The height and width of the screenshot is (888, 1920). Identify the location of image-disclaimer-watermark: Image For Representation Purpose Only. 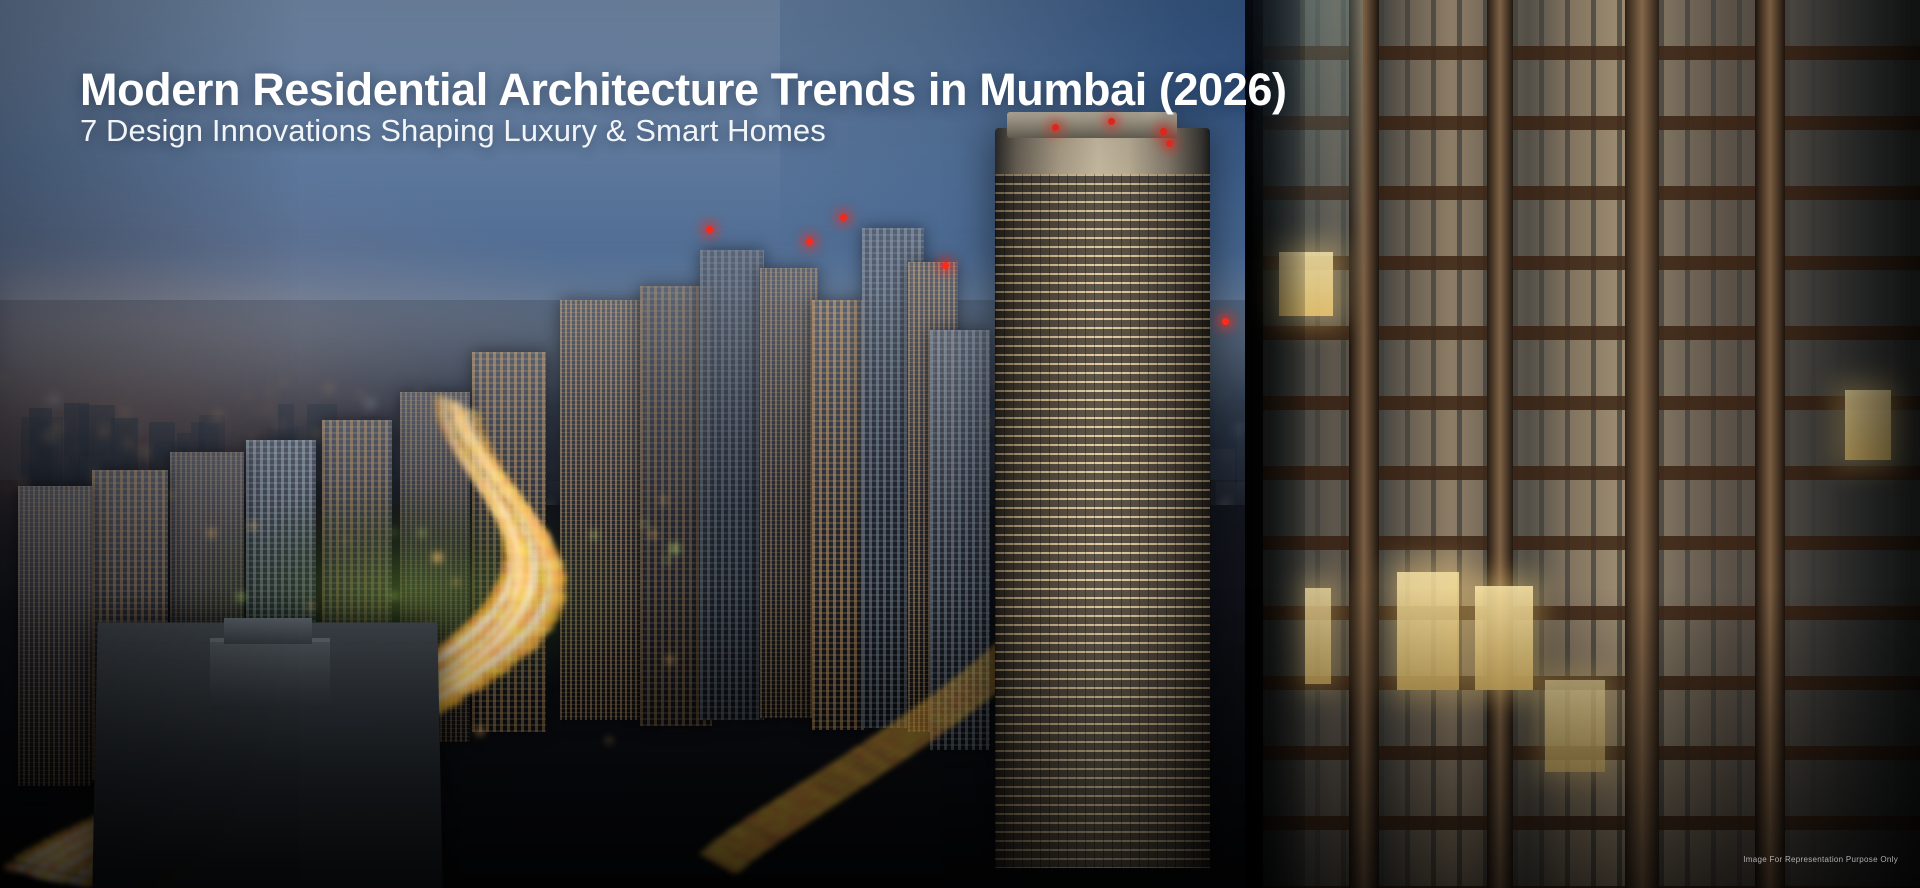
(1820, 859).